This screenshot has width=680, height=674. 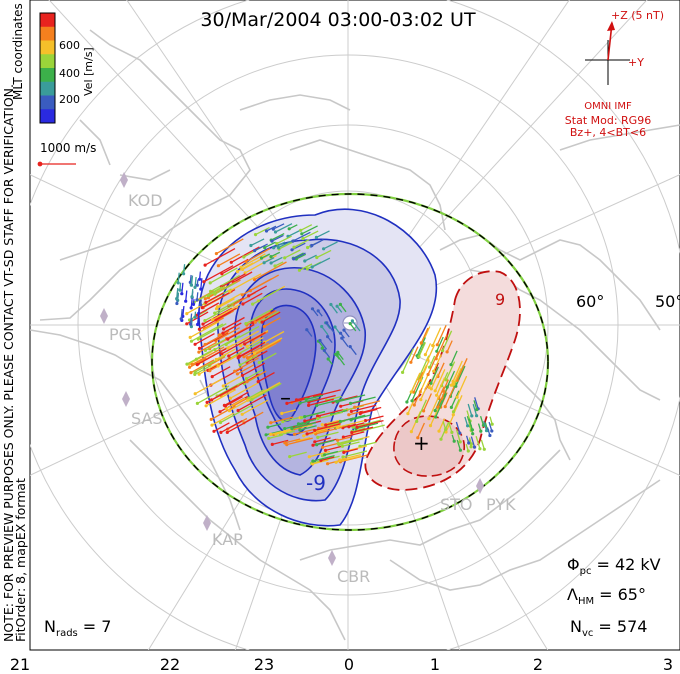 What do you see at coordinates (77, 628) in the screenshot?
I see `nrads-stat: Nrads = 7` at bounding box center [77, 628].